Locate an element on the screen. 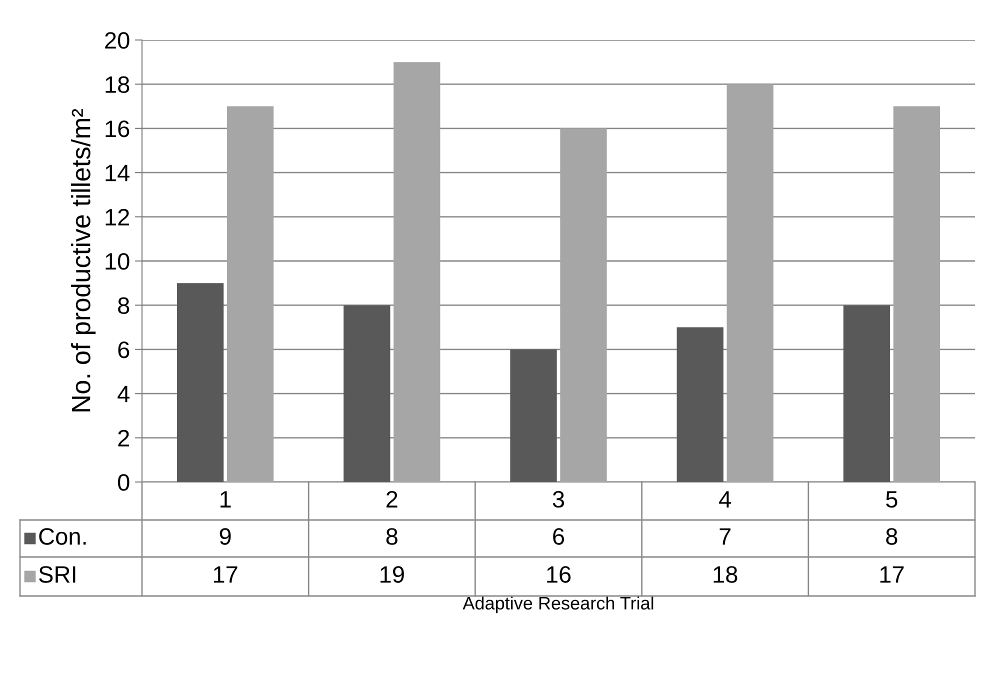 This screenshot has width=989, height=684. x-tick-label: 4 is located at coordinates (725, 499).